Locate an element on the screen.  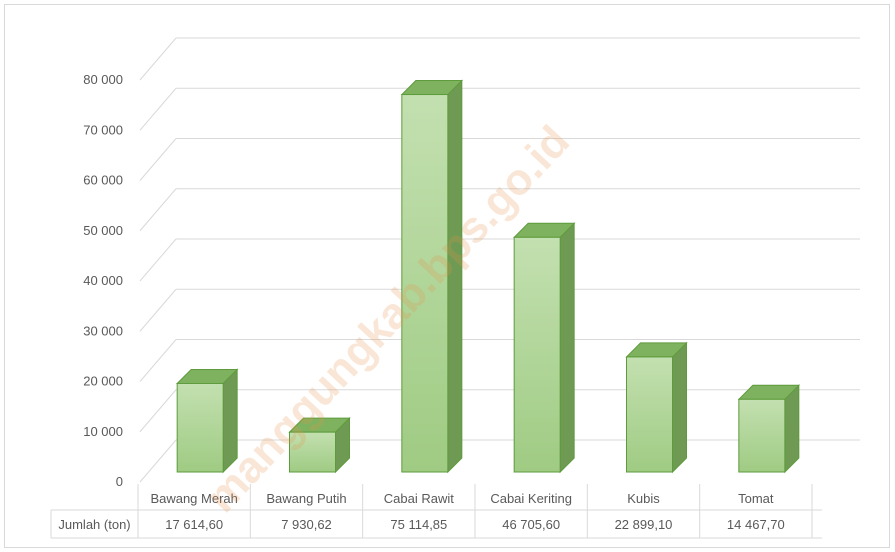
y-tick-label: 10 000 is located at coordinates (103, 431).